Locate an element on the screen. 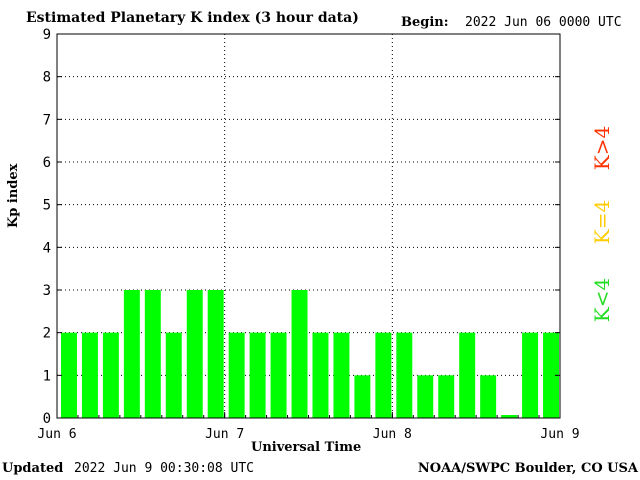 The height and width of the screenshot is (480, 640). y-tick-label: 3 is located at coordinates (47, 291).